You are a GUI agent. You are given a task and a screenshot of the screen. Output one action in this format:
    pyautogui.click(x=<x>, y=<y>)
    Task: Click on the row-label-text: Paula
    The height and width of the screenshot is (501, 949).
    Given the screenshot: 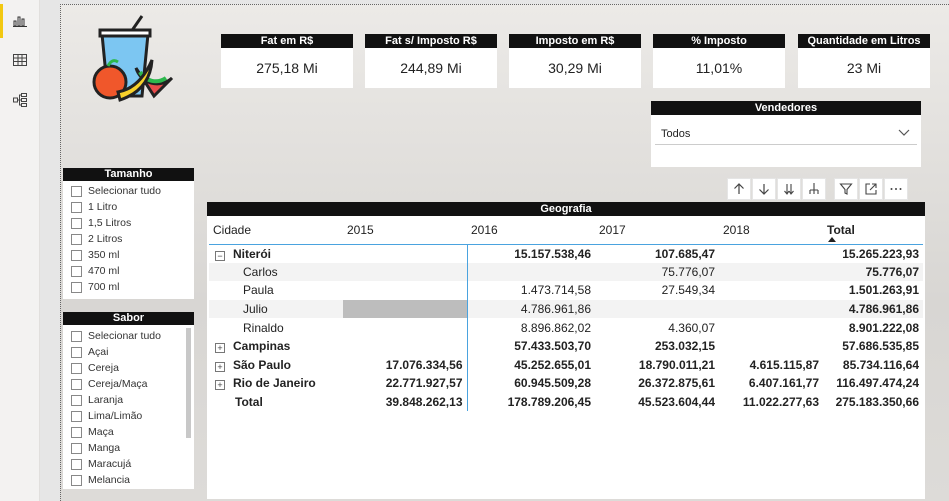 What is the action you would take?
    pyautogui.click(x=258, y=290)
    